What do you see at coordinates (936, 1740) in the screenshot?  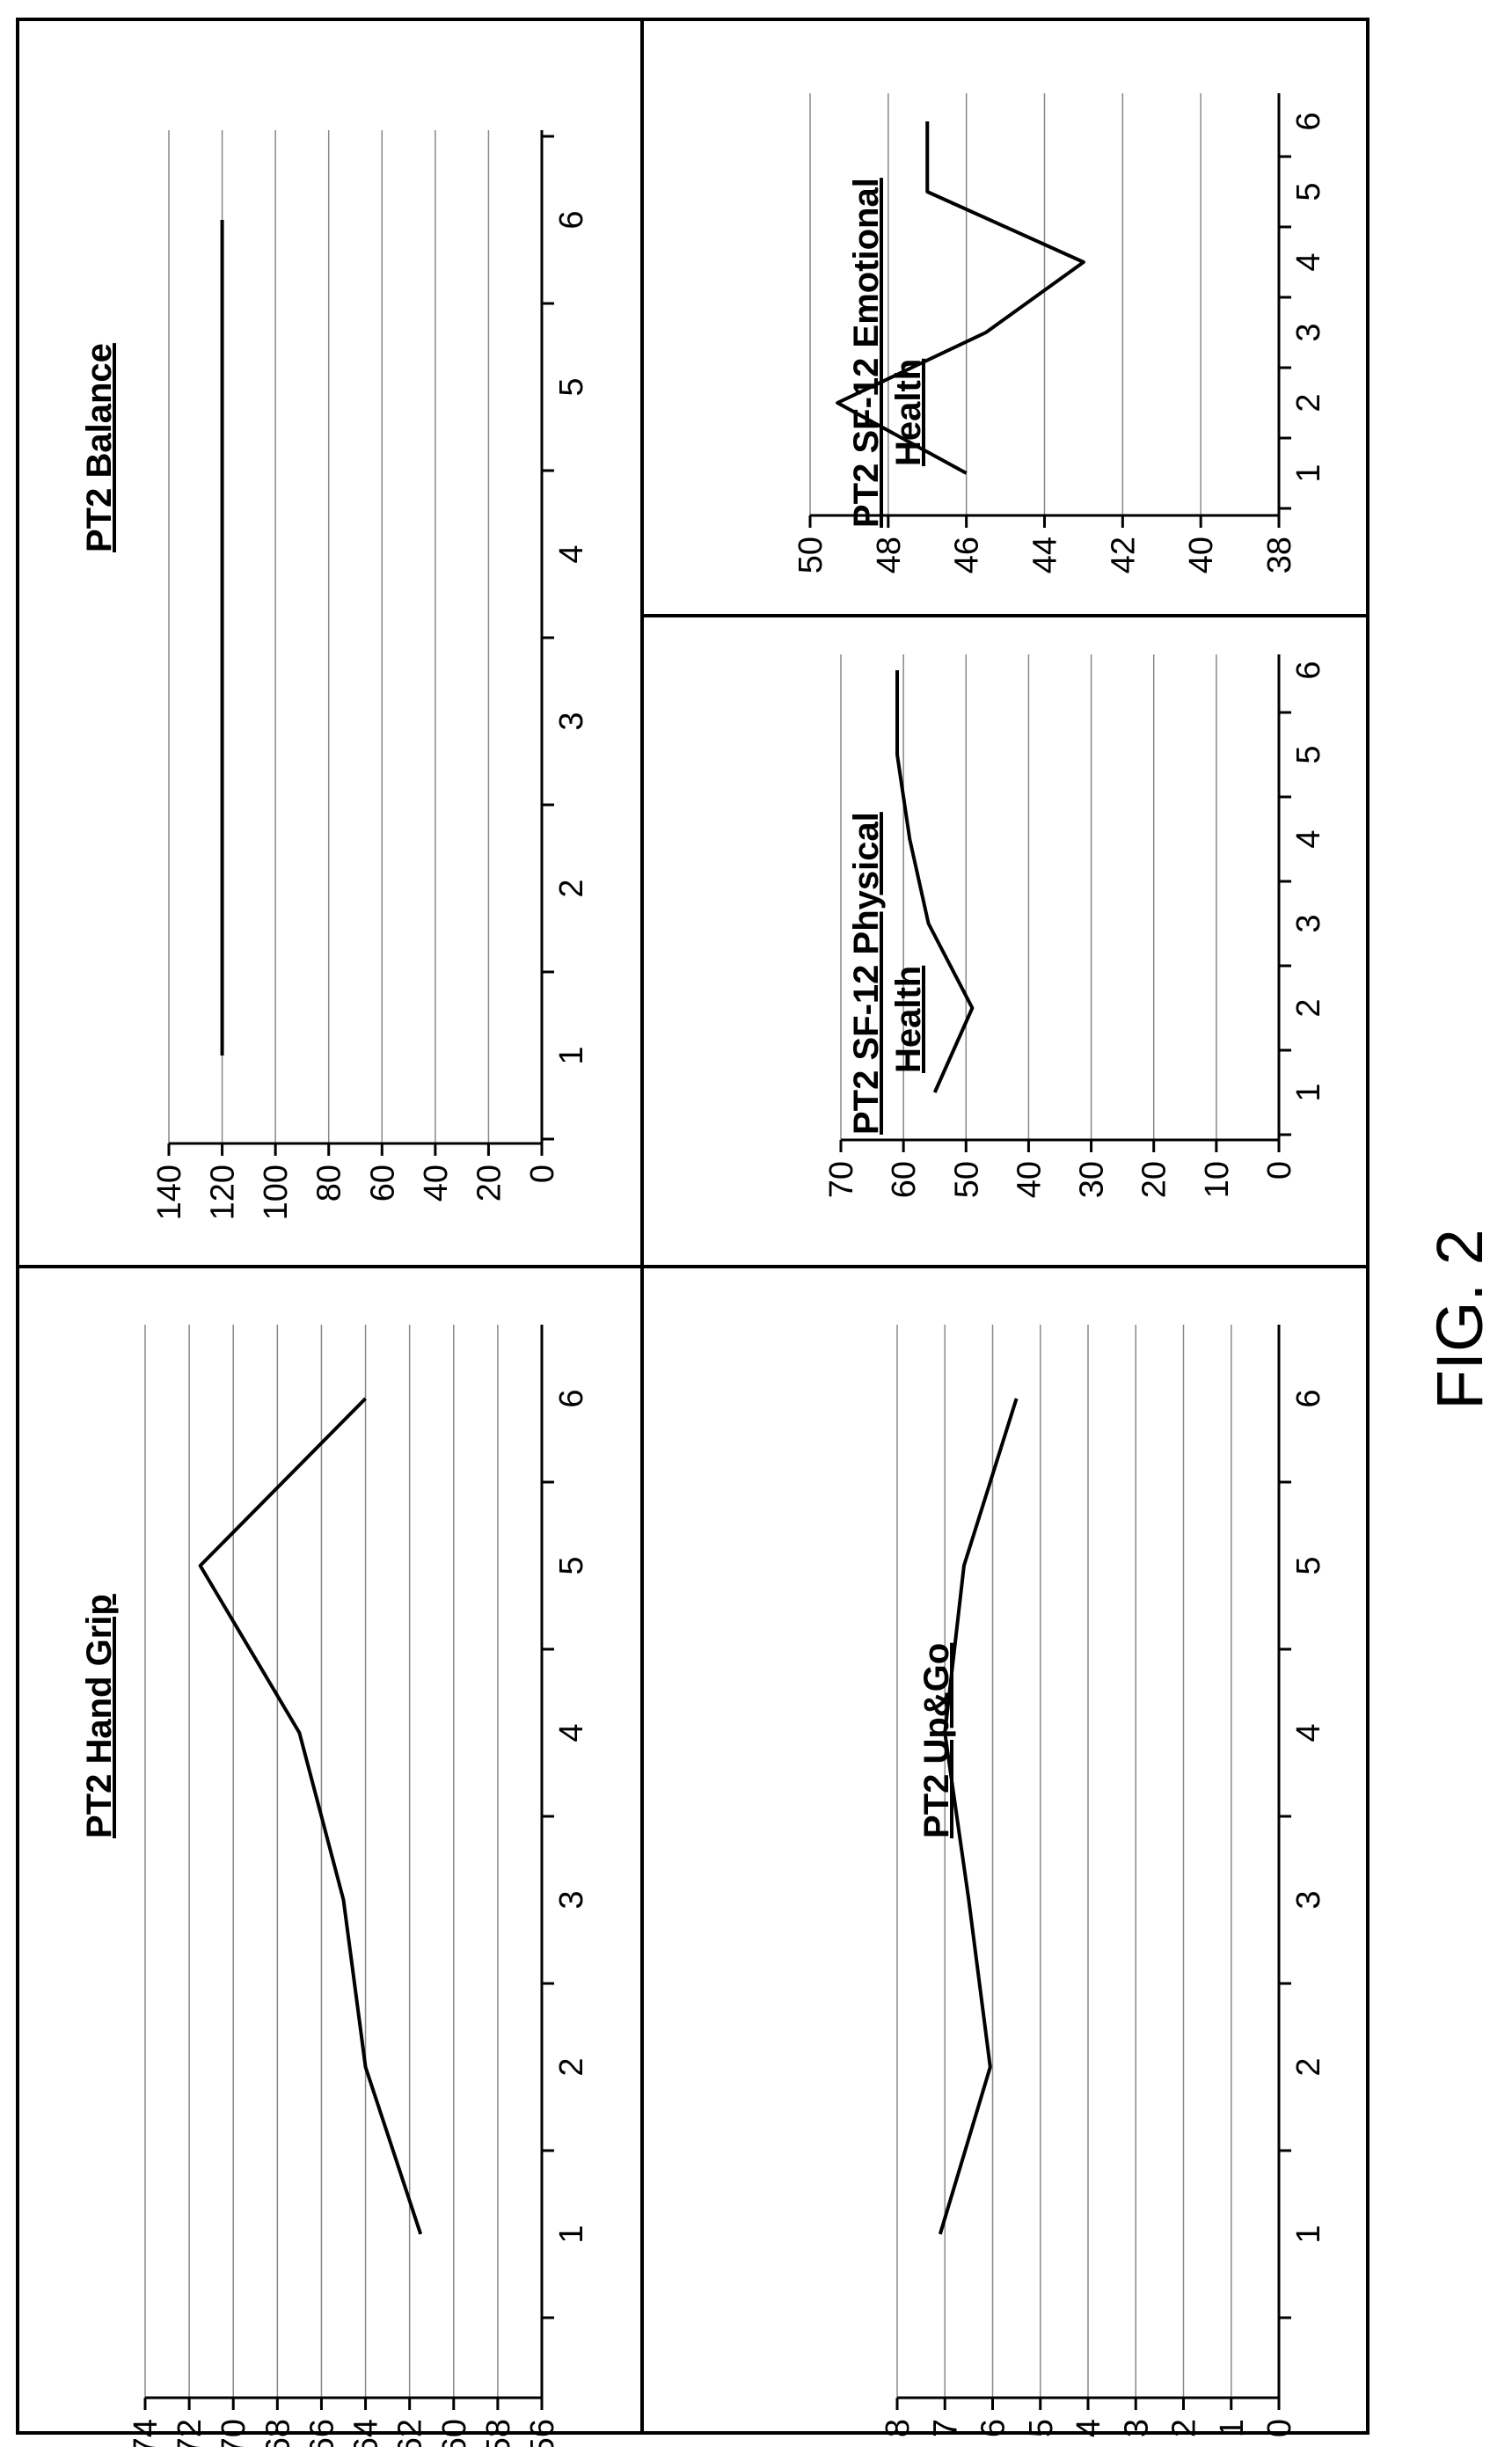 I see `chart-title: PT2 Up&Go` at bounding box center [936, 1740].